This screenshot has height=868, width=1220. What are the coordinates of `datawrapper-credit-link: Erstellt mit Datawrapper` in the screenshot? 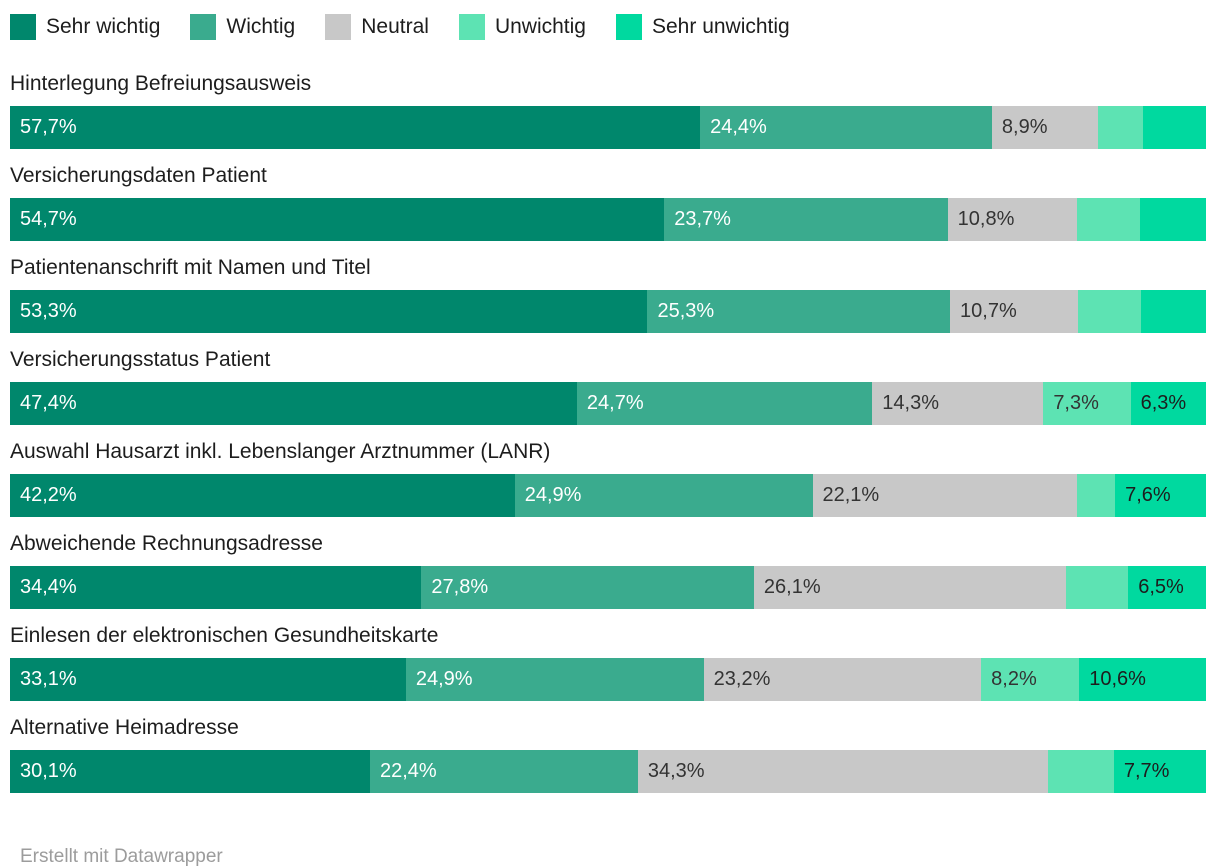 It's located at (121, 856).